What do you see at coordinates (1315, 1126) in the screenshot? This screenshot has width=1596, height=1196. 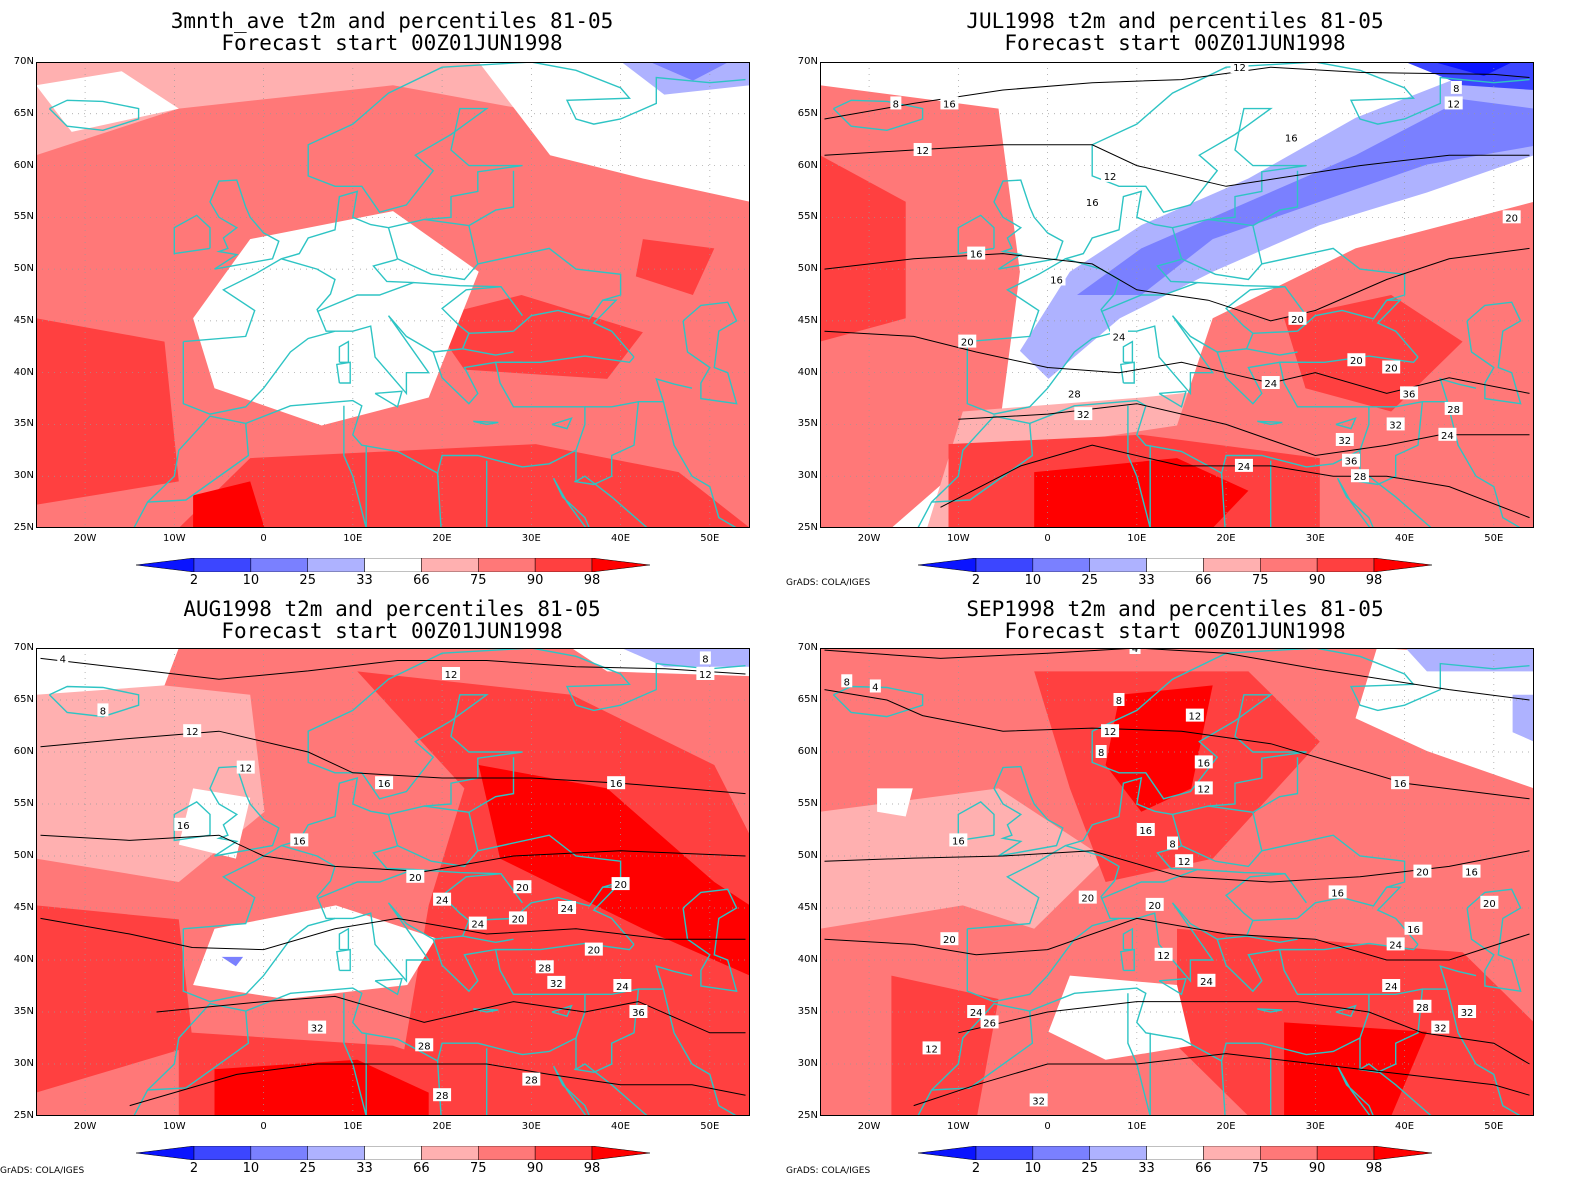 I see `lon-tick-label: 30E` at bounding box center [1315, 1126].